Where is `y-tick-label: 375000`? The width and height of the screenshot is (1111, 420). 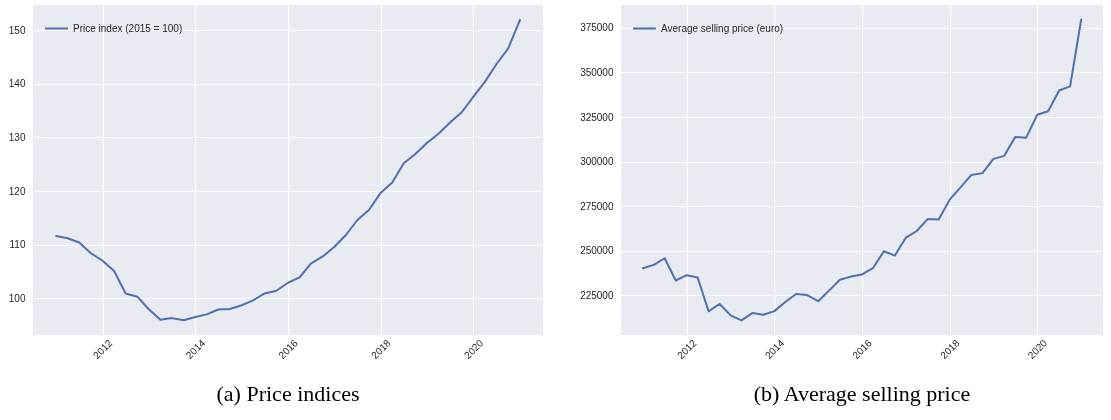 y-tick-label: 375000 is located at coordinates (597, 28).